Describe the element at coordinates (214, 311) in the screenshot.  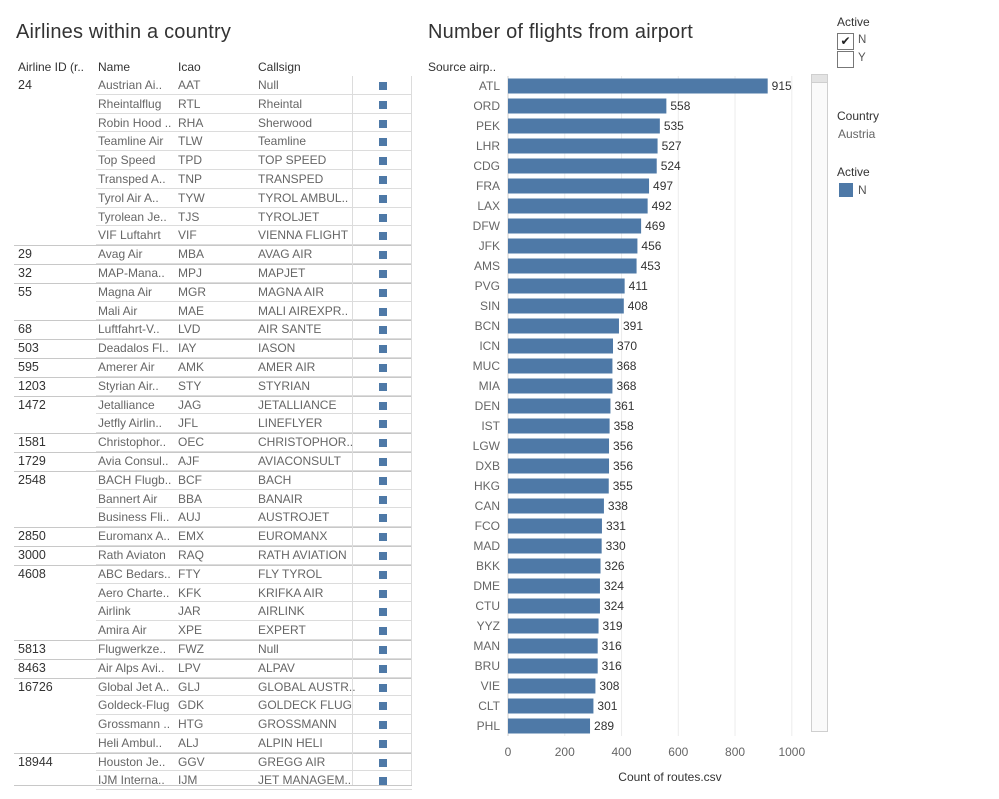
I see `table-row: Mali Air MAE MALI AIREXPR..` at that location.